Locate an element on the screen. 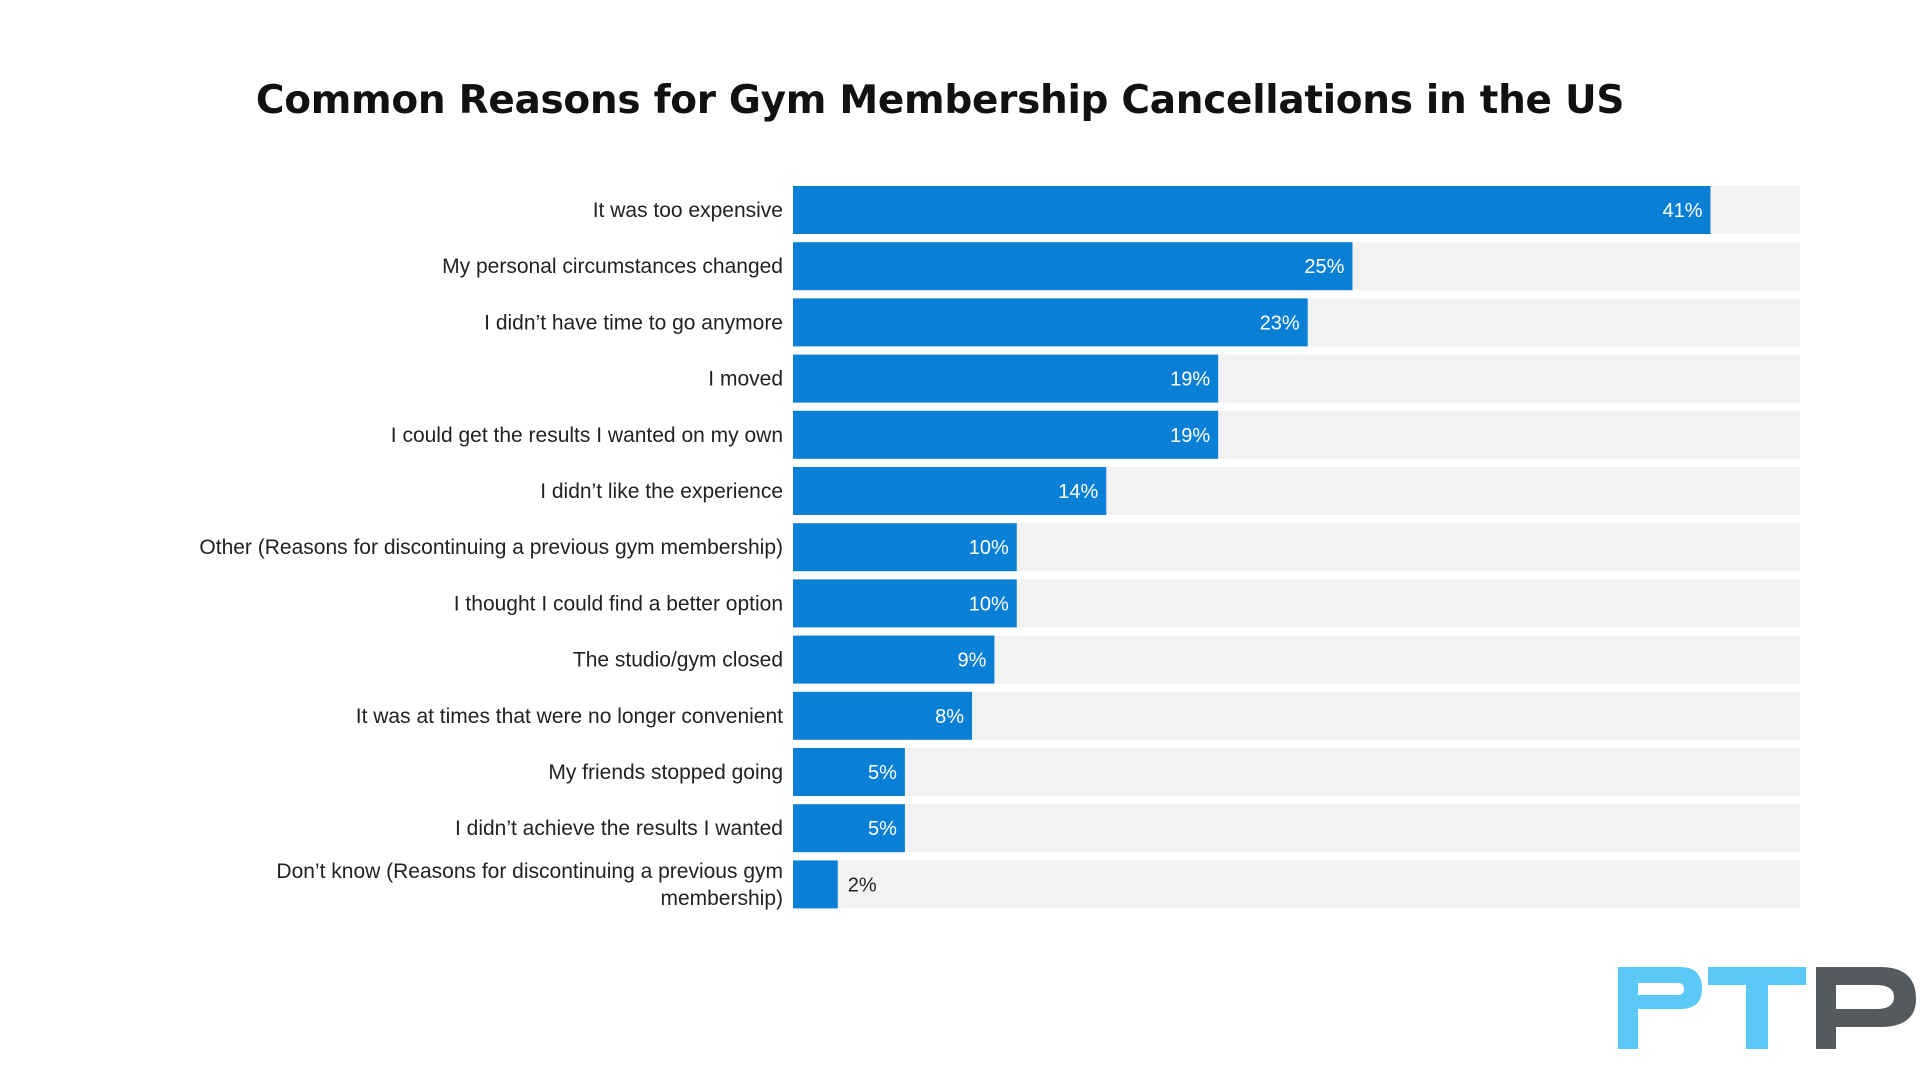 This screenshot has width=1920, height=1080. data-label: 23% is located at coordinates (1280, 323).